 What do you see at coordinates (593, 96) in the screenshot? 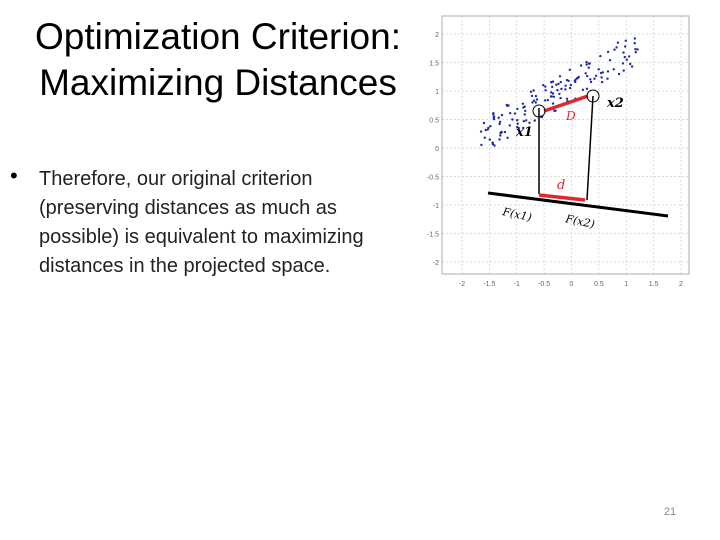
I see `point-x2-circle` at bounding box center [593, 96].